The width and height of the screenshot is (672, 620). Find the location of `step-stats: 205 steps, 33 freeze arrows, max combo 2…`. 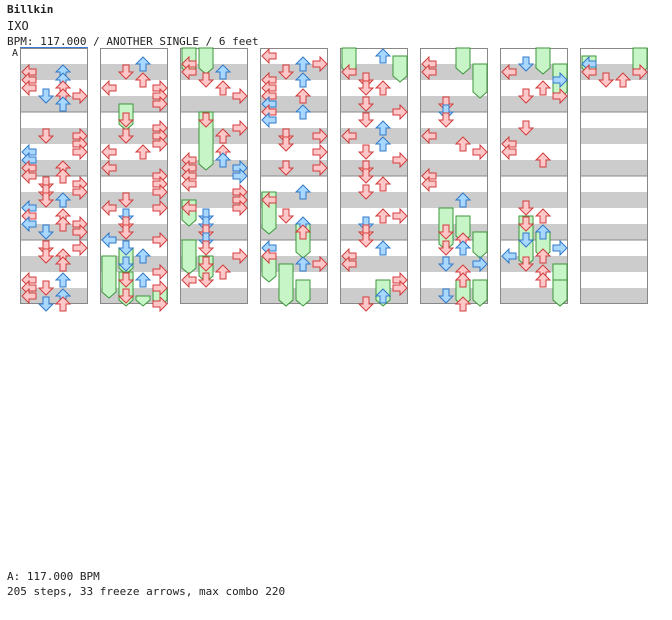

step-stats: 205 steps, 33 freeze arrows, max combo 2… is located at coordinates (146, 591).